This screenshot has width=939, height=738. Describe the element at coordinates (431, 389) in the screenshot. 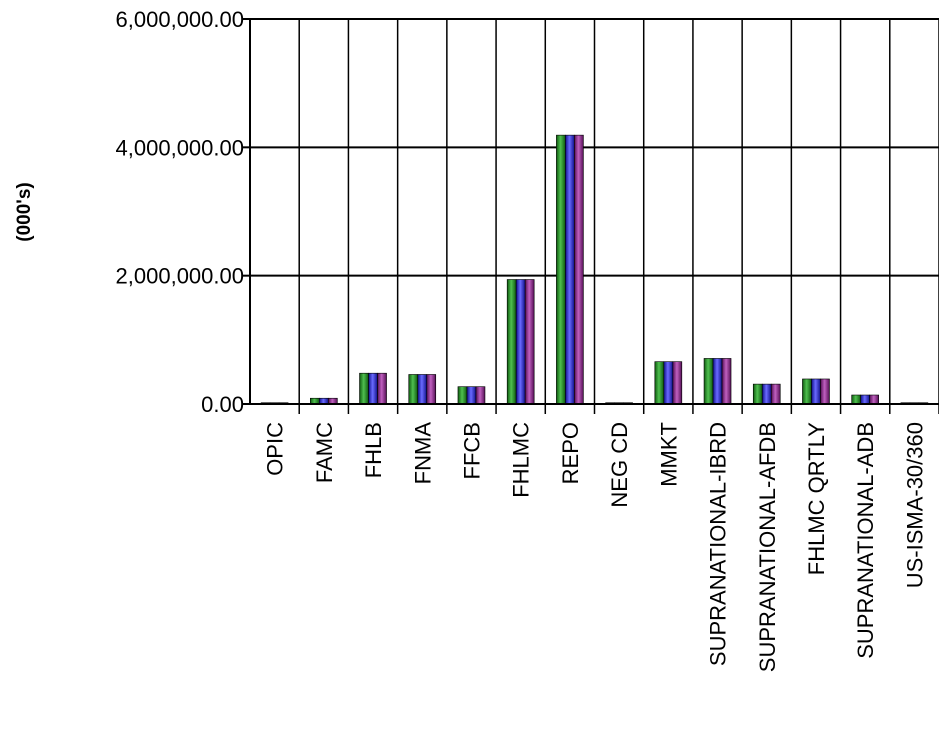

I see `bar-fnma-s3` at that location.